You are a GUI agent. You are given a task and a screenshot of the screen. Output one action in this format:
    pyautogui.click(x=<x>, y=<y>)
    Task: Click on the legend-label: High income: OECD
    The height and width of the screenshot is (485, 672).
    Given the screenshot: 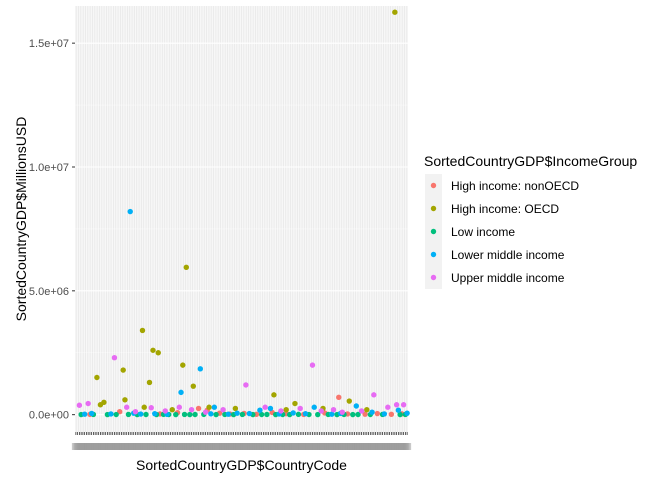 What is the action you would take?
    pyautogui.click(x=505, y=209)
    